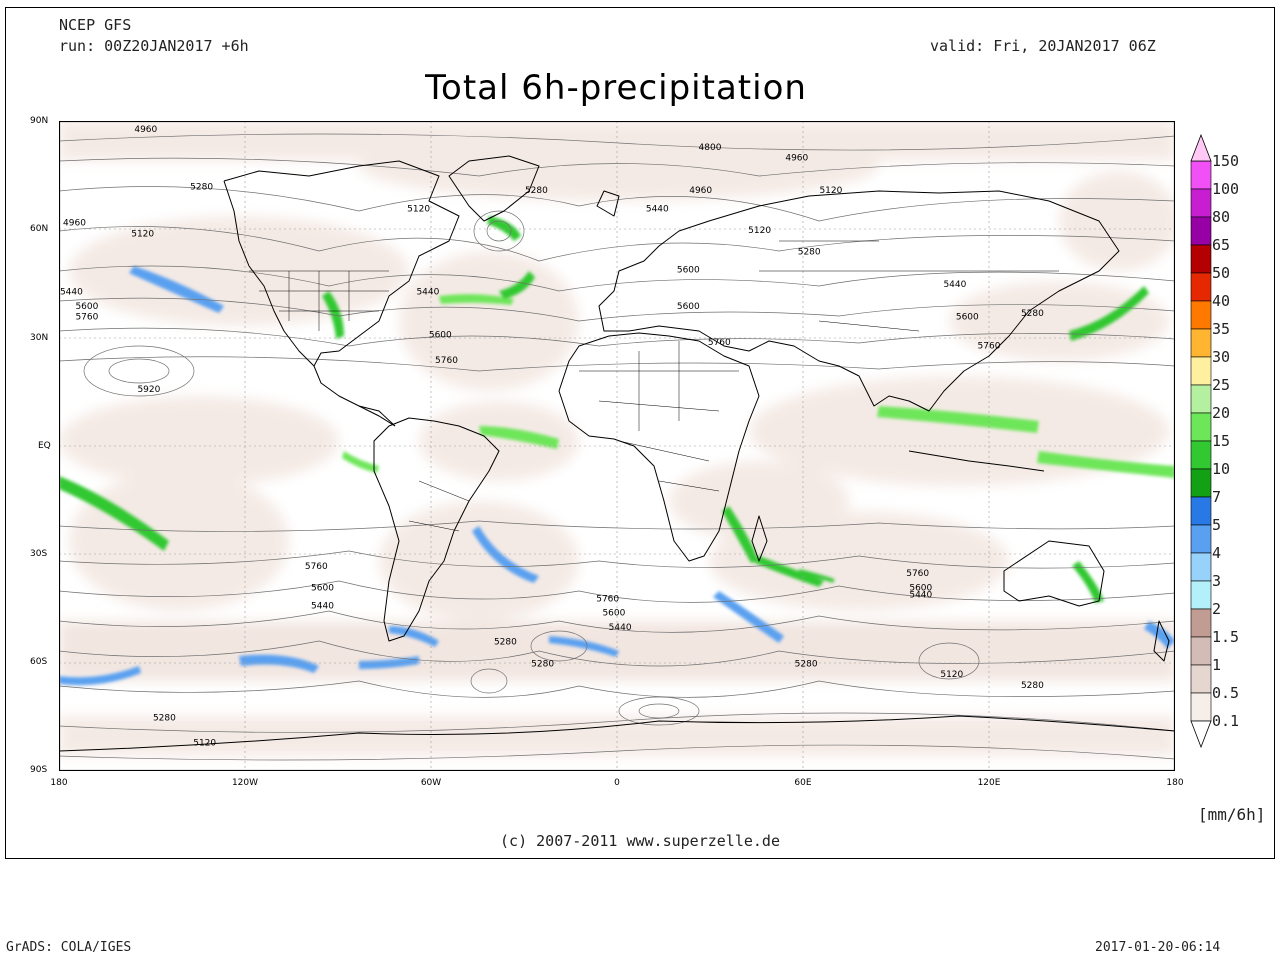 The image size is (1280, 960). Describe the element at coordinates (803, 783) in the screenshot. I see `lon-label-60e: 60E` at that location.